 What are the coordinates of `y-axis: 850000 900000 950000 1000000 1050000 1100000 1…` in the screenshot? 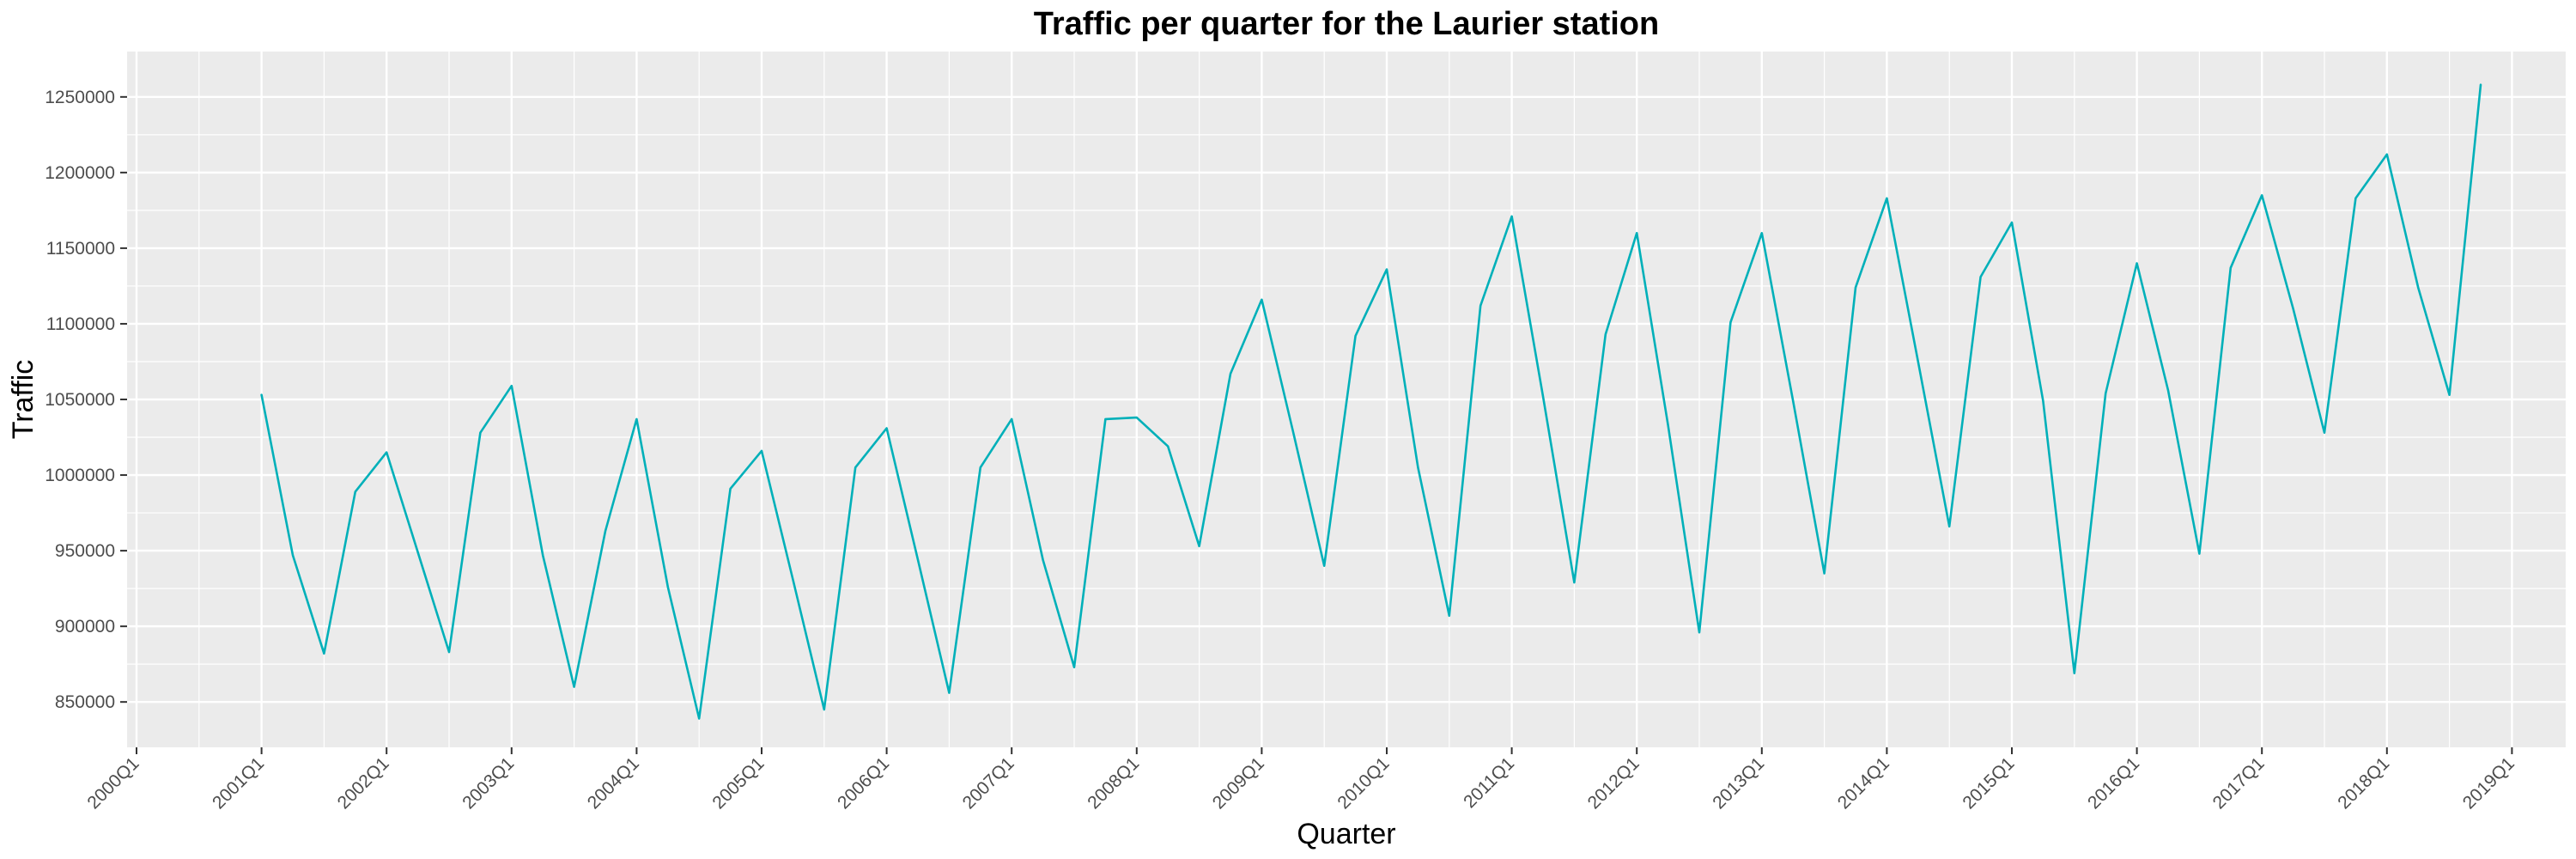 It's located at (86, 400).